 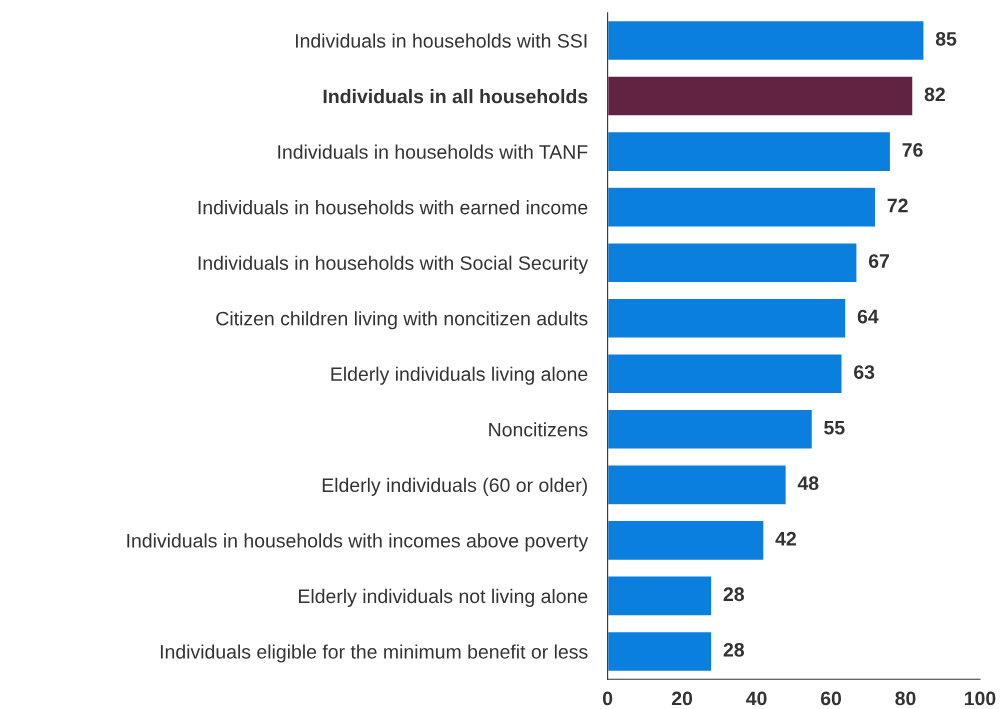 I want to click on y-tick-label: Citizen children living with noncitizen adults, so click(x=402, y=320).